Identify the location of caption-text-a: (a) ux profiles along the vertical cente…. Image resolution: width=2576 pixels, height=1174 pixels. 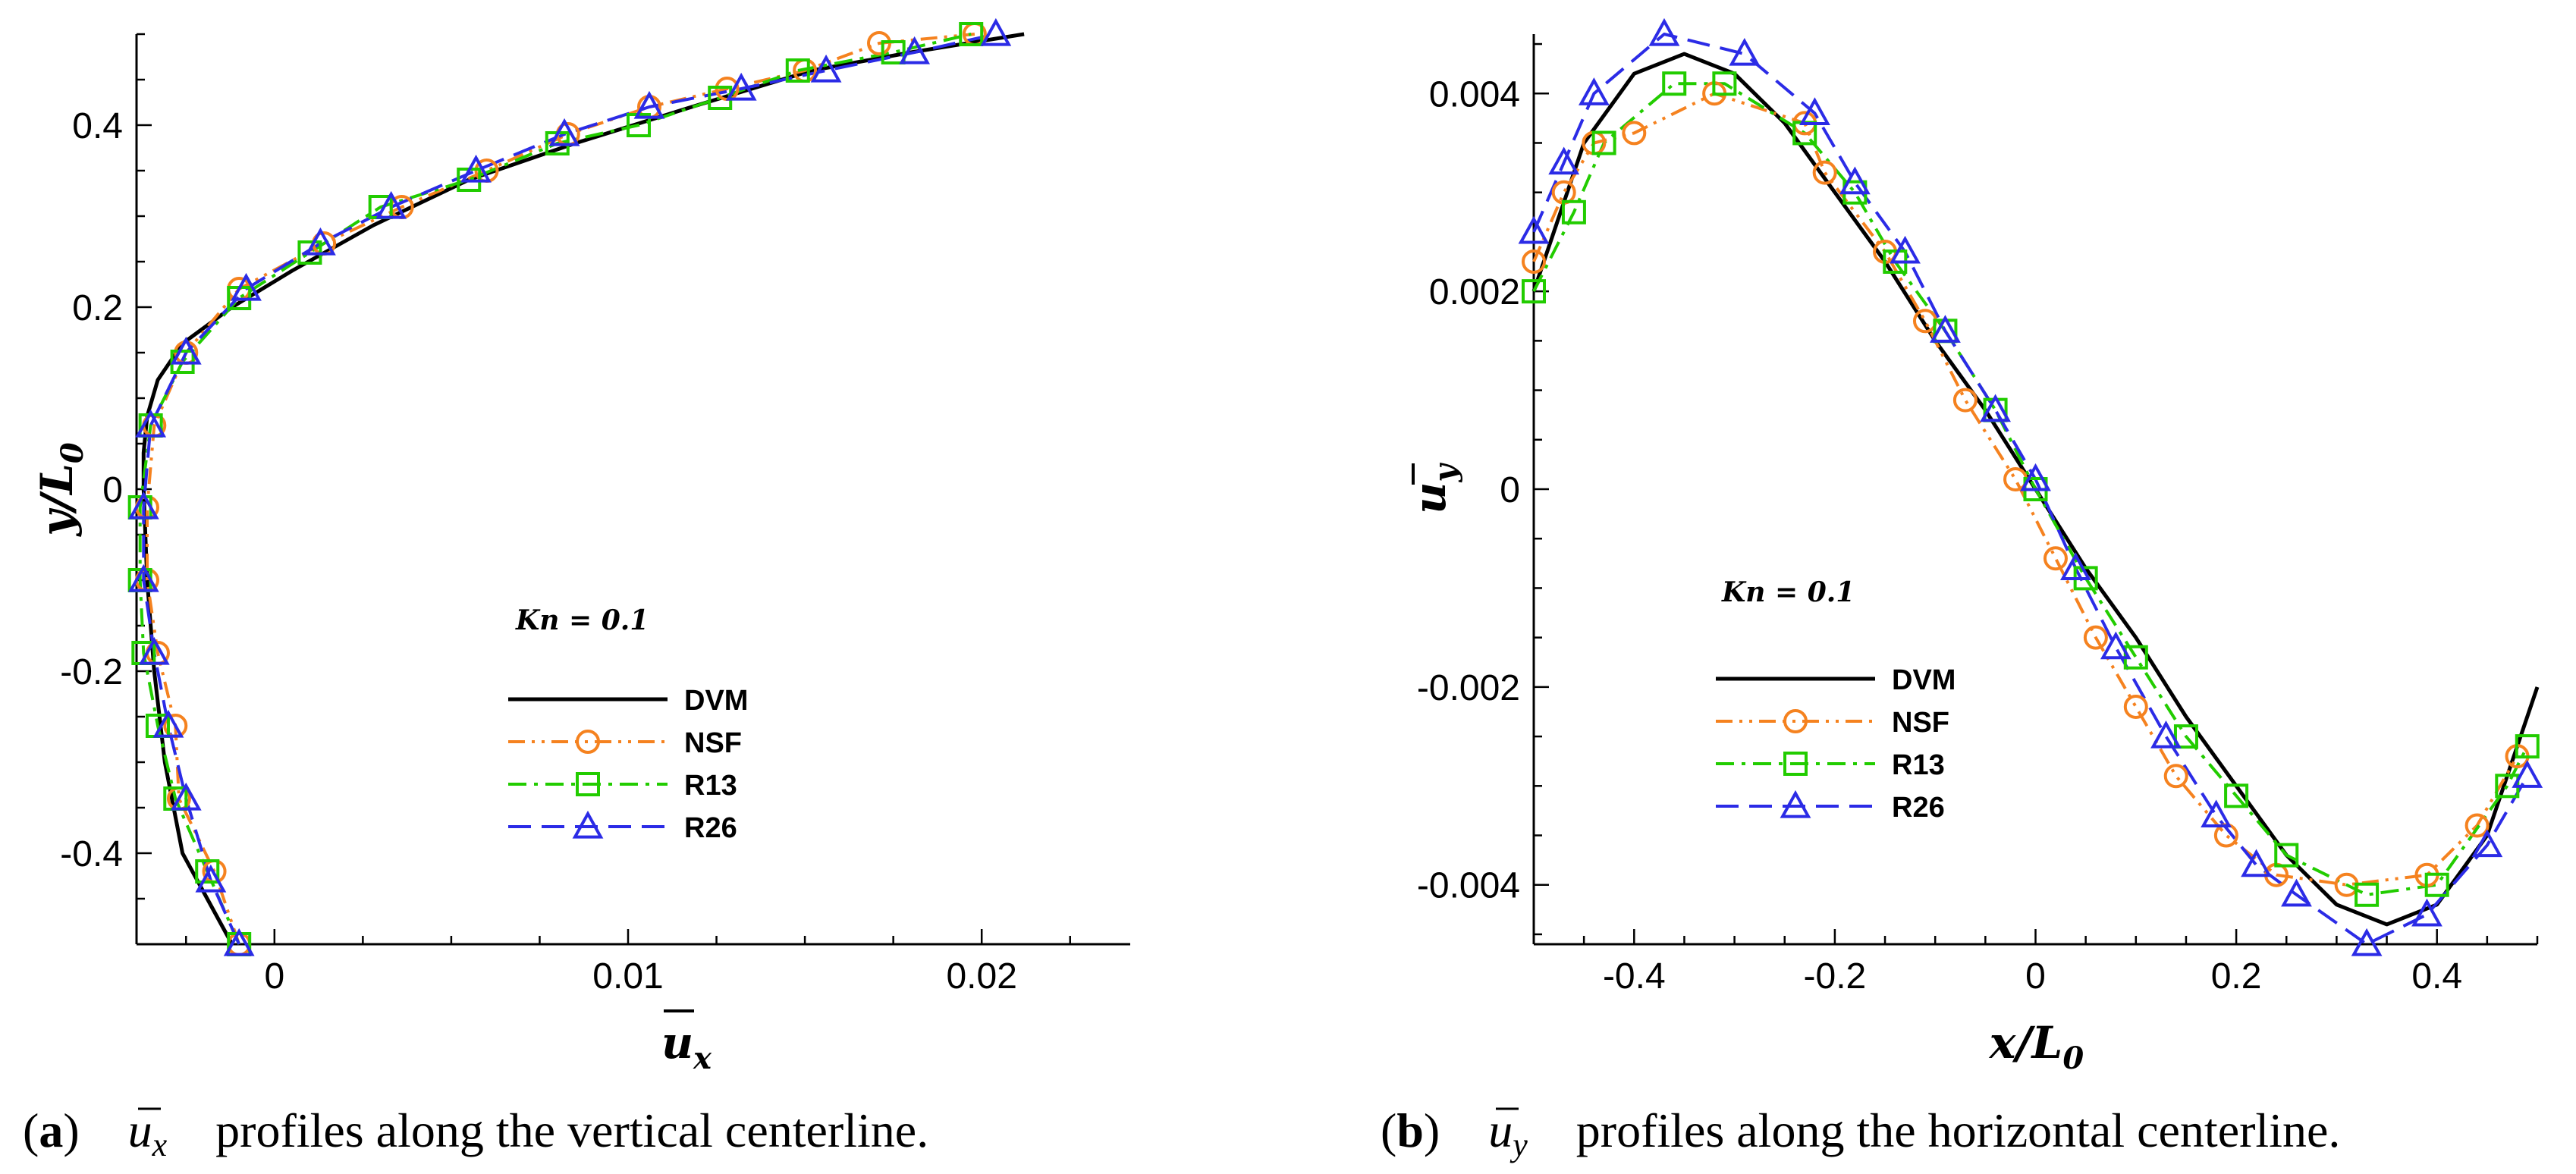
(475, 1133).